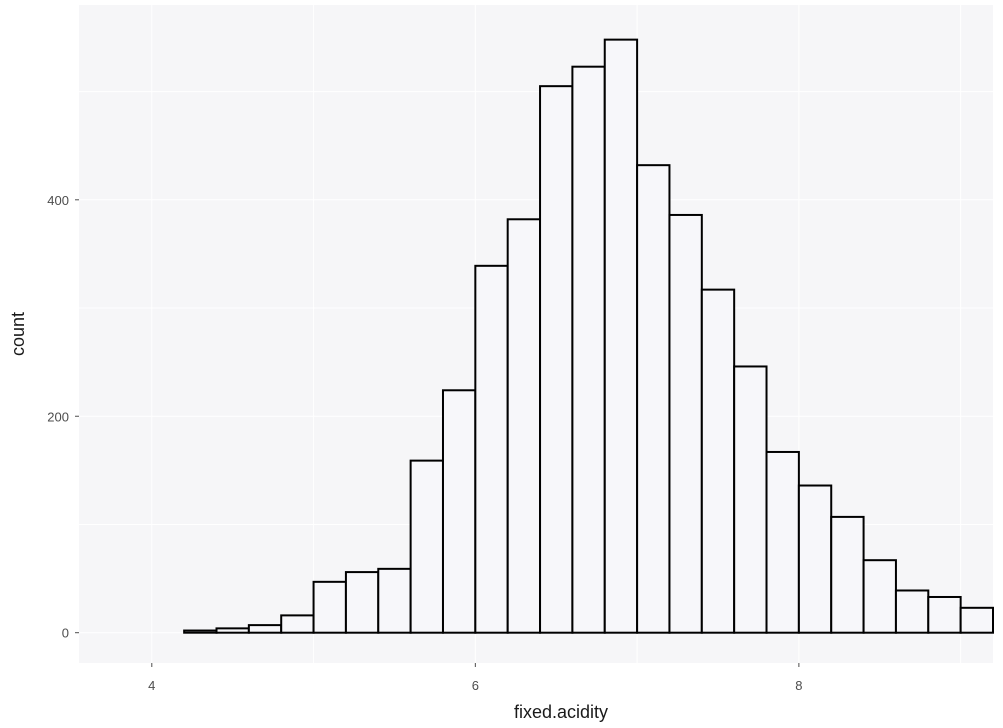 This screenshot has width=1003, height=728. I want to click on y-axis-title: count, so click(18, 334).